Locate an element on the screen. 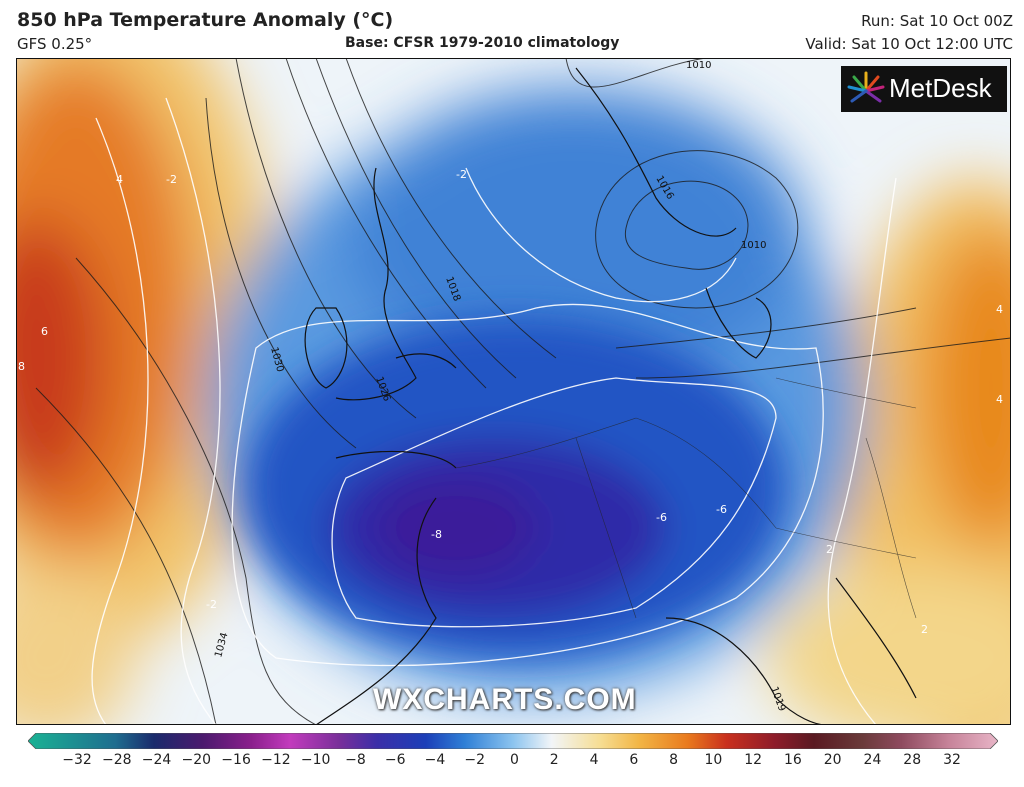 The height and width of the screenshot is (787, 1024). color-scale-tick: 28 is located at coordinates (912, 760).